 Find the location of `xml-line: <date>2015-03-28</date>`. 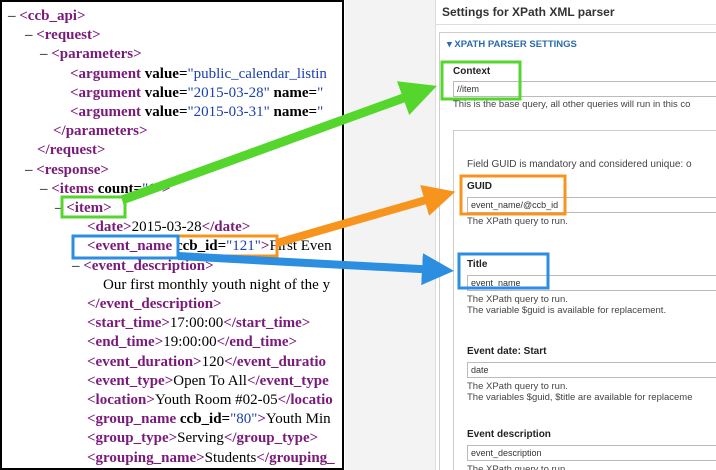

xml-line: <date>2015-03-28</date> is located at coordinates (168, 227).